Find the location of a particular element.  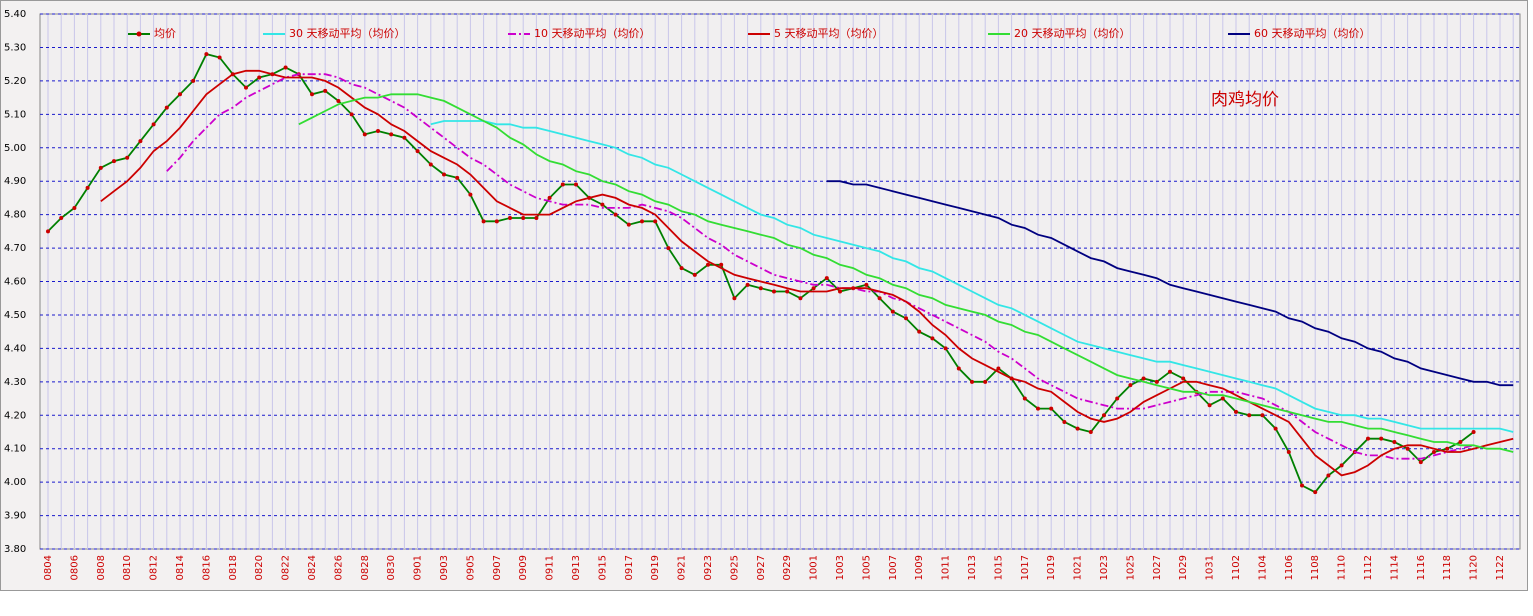

legend-marker is located at coordinates (139, 34).